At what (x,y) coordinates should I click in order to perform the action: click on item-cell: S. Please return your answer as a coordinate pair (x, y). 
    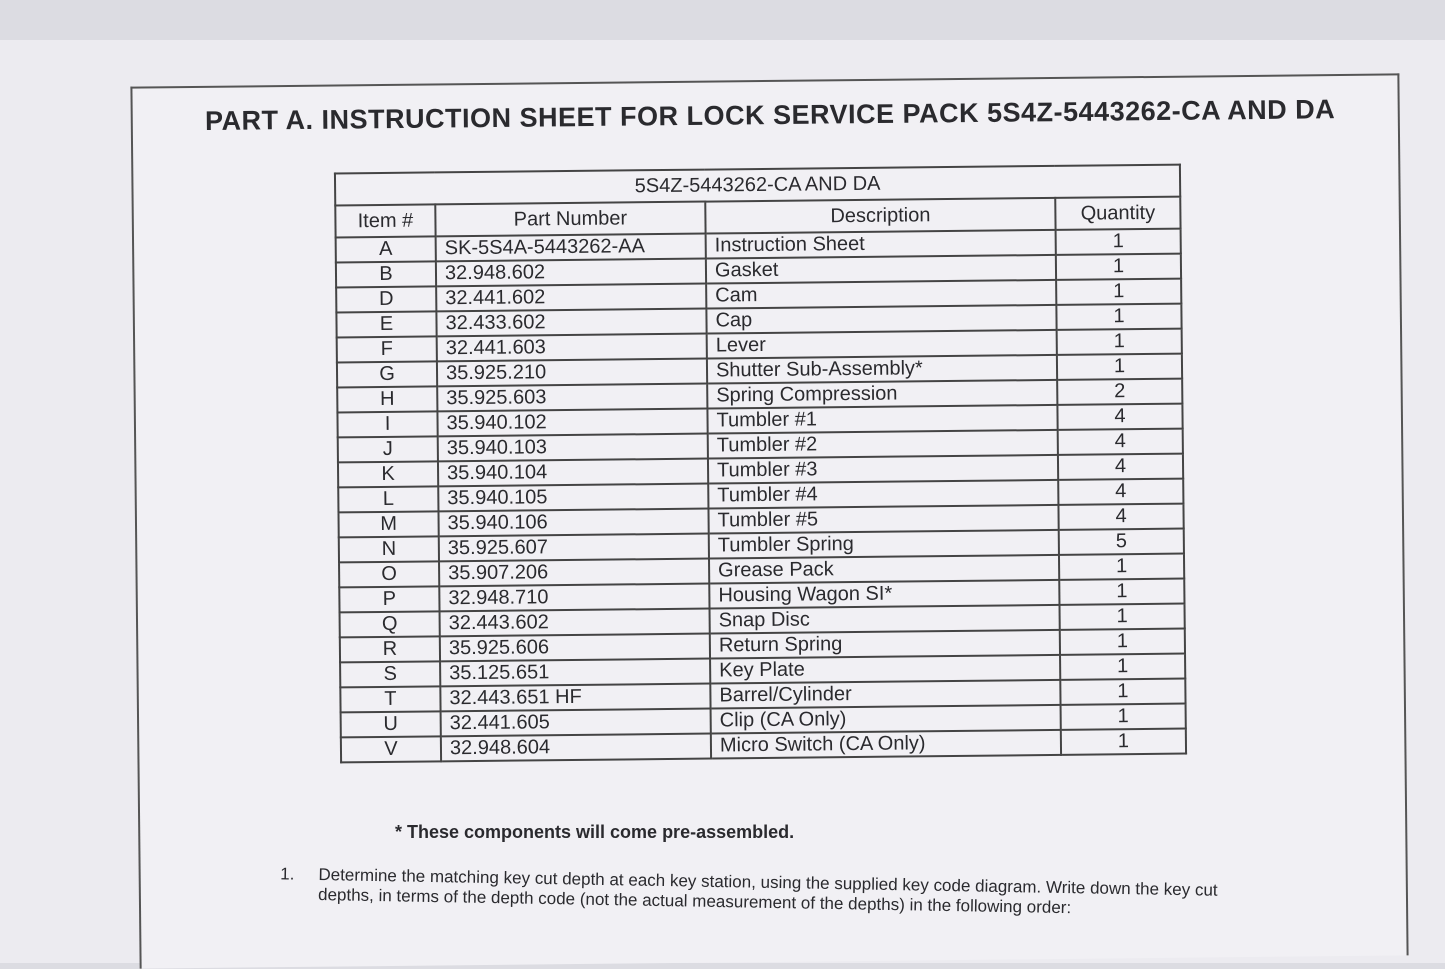
    Looking at the image, I should click on (390, 674).